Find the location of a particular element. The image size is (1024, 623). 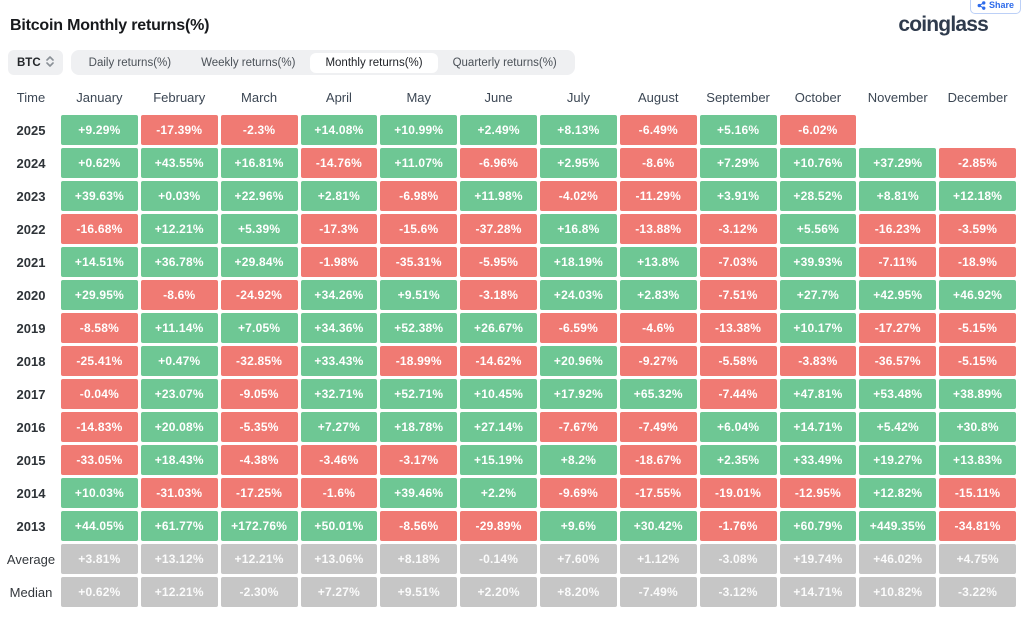

updown-chevron-icon is located at coordinates (49, 62).